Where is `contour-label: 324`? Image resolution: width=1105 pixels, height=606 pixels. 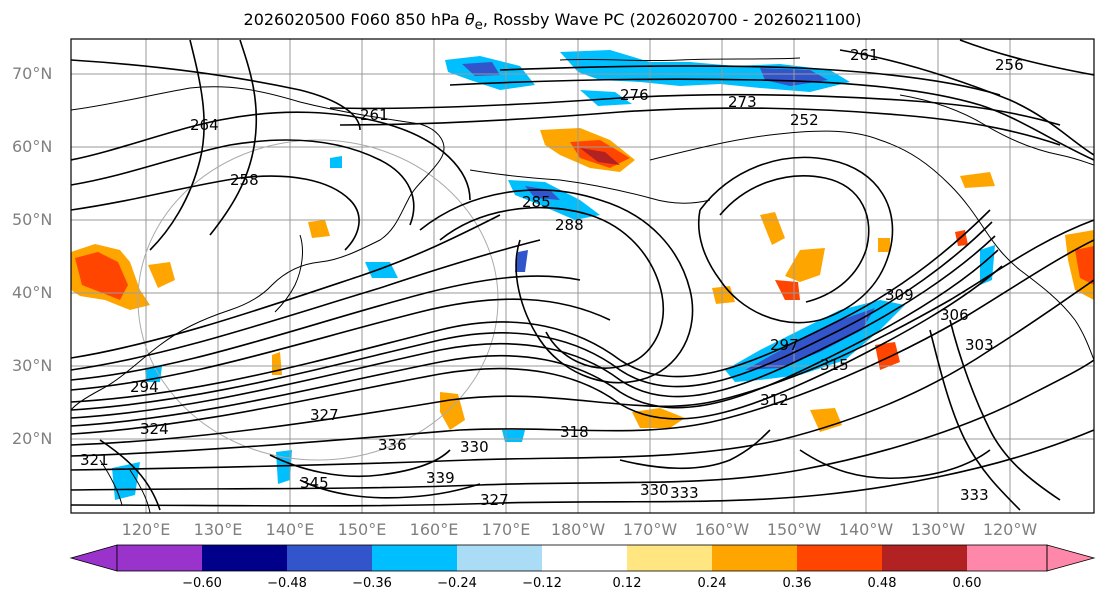 contour-label: 324 is located at coordinates (154, 429).